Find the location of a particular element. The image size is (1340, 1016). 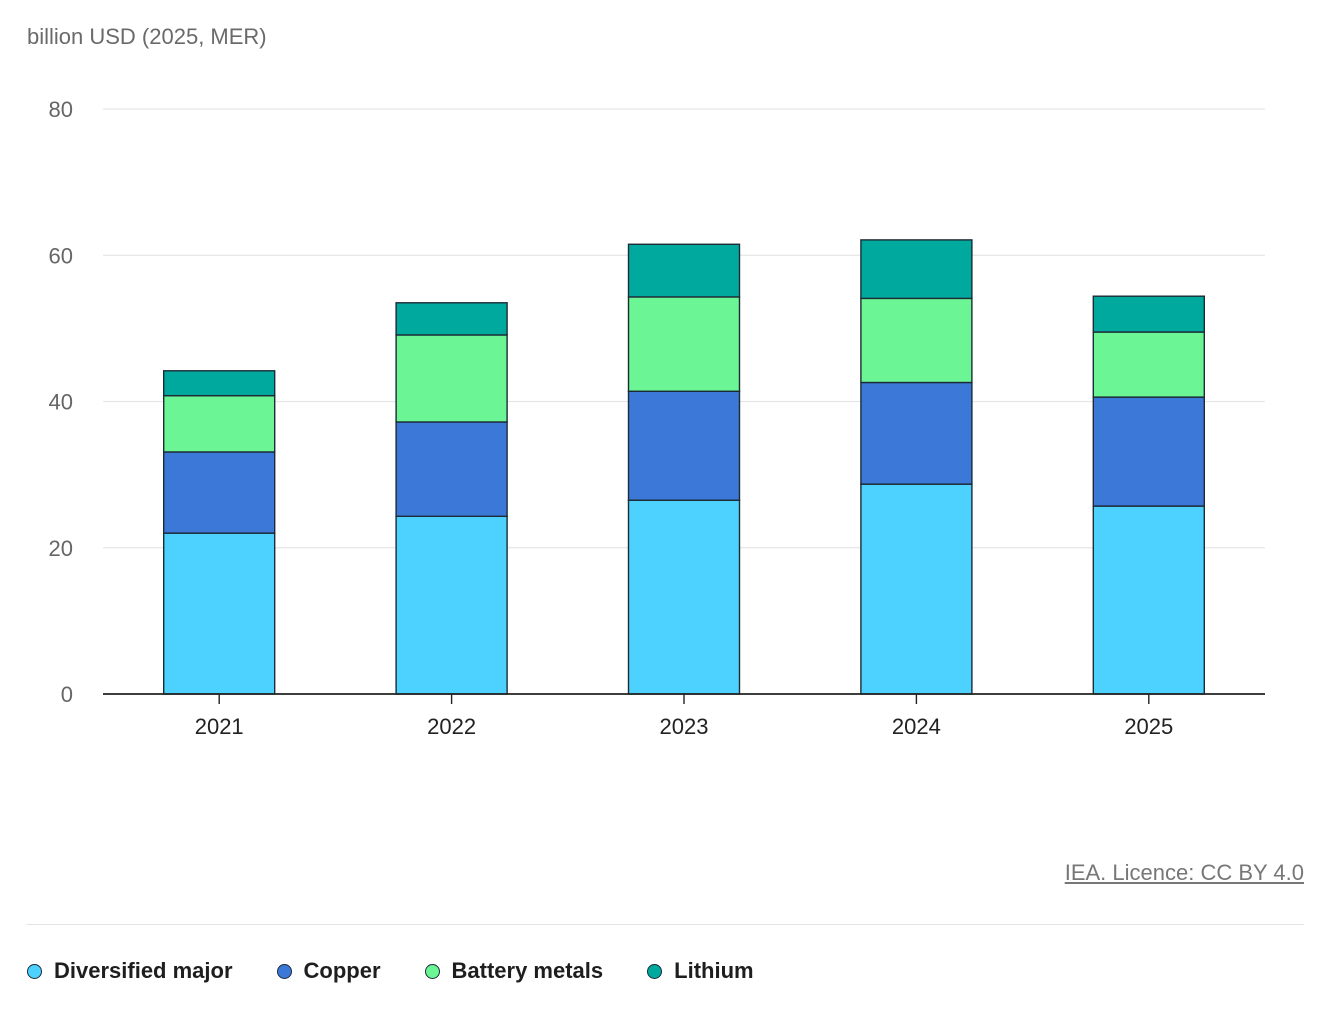

bar-diversified-major-2022 is located at coordinates (451, 605).